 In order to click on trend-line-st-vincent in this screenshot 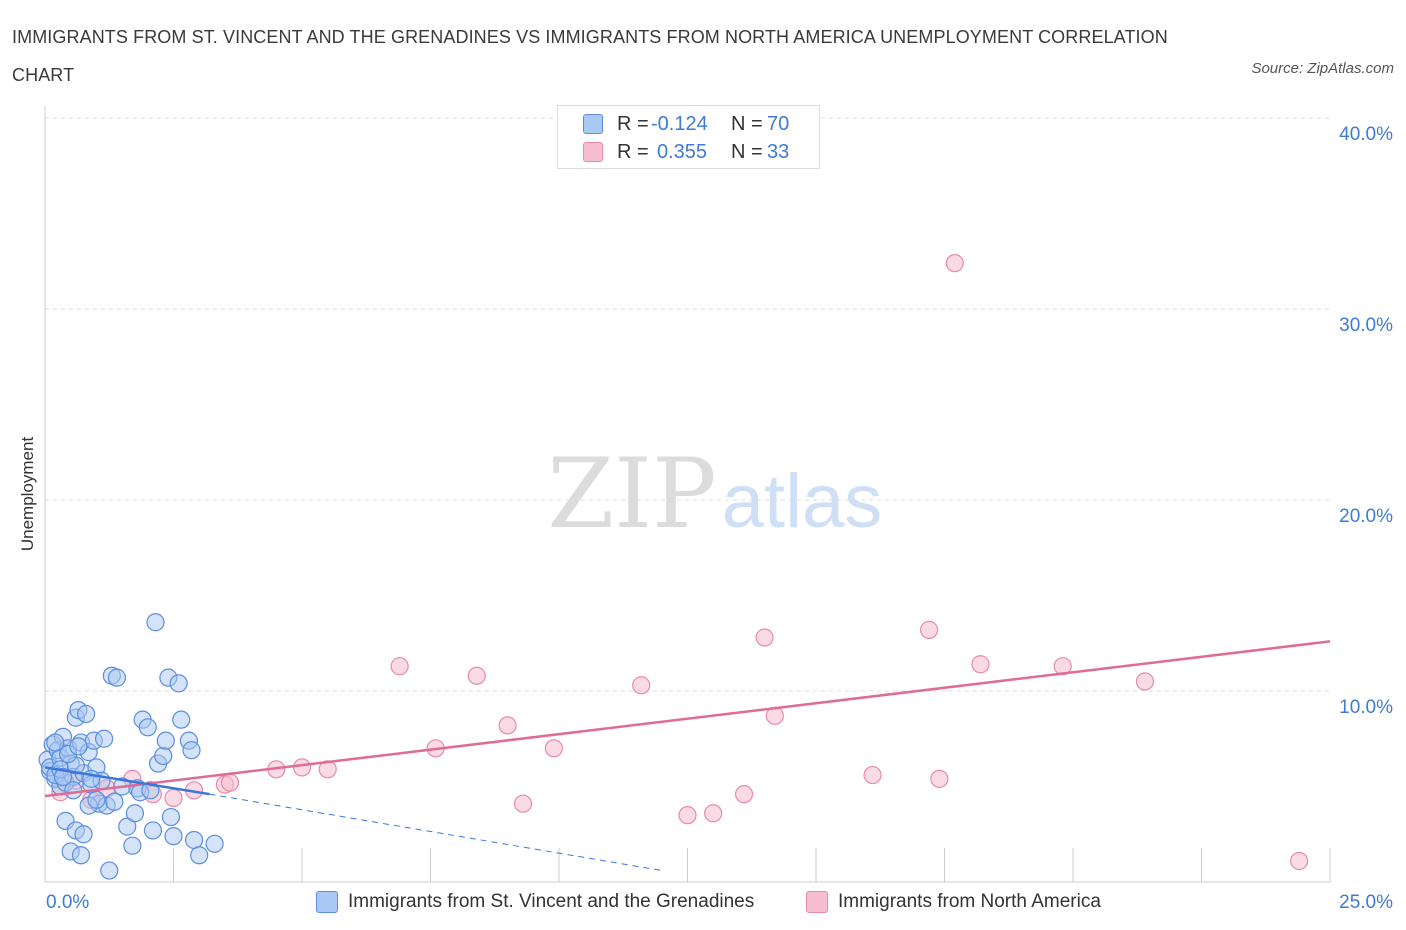, I will do `click(127, 781)`.